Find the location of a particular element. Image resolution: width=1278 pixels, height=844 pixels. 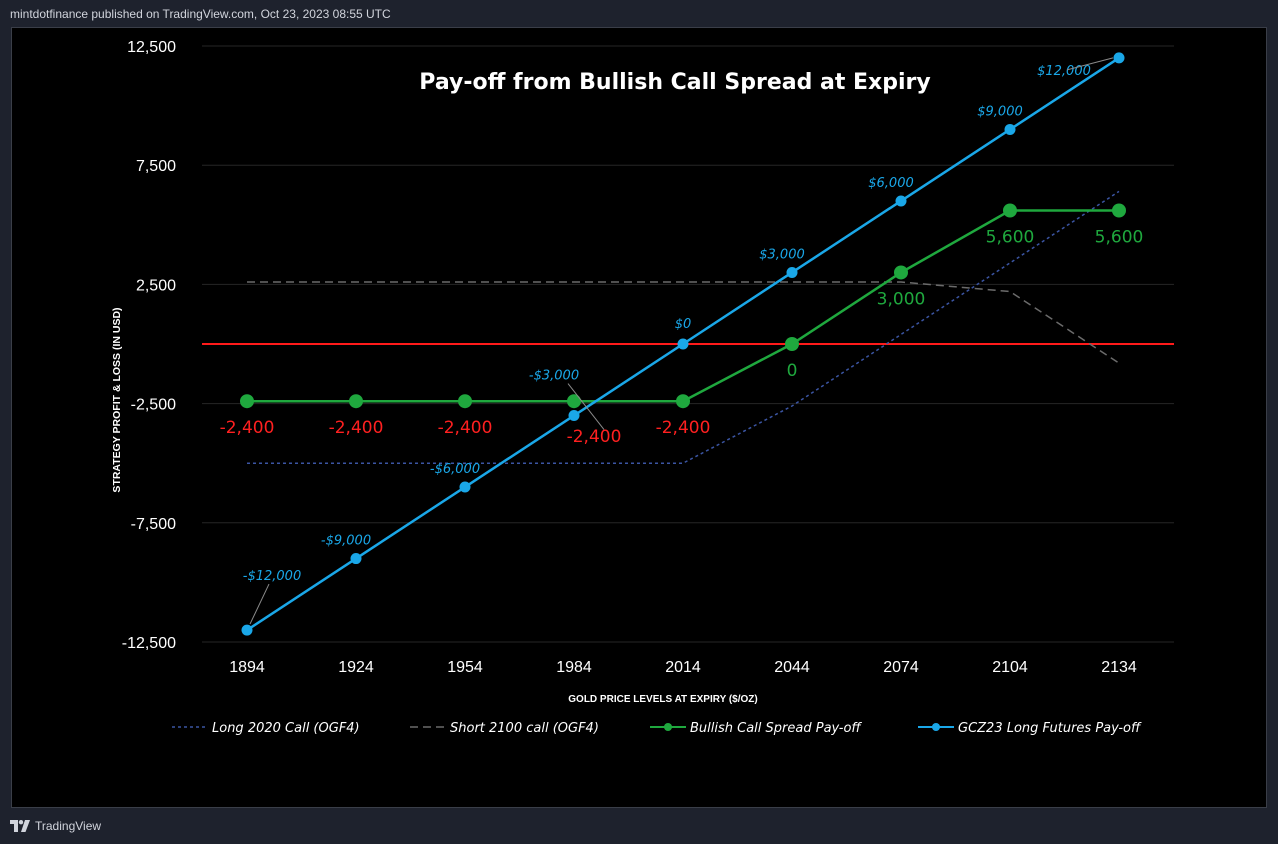

legend-marker-spread is located at coordinates (668, 727).